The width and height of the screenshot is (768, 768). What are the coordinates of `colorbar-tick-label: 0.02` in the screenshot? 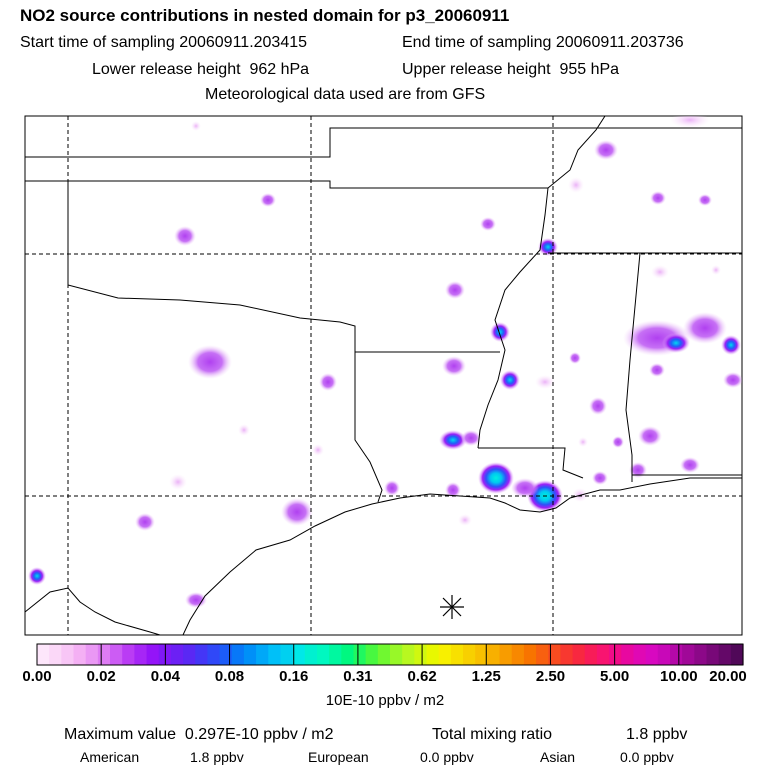 It's located at (101, 676).